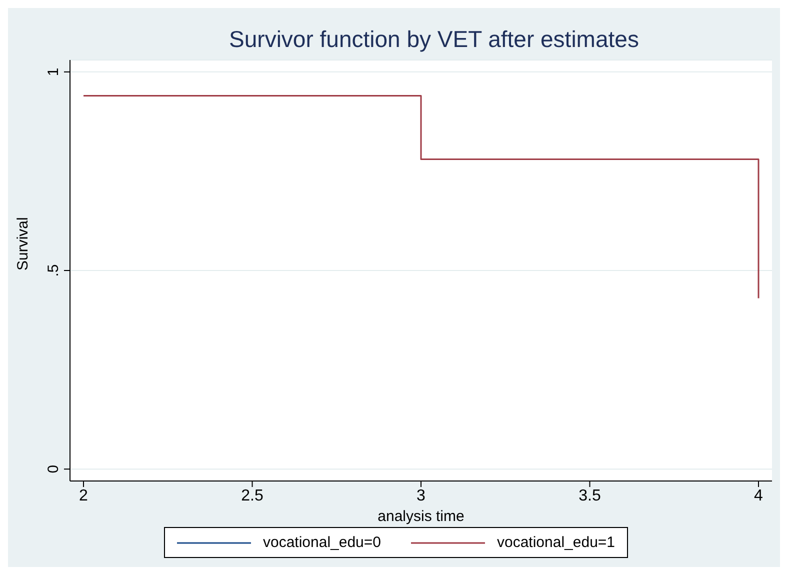  Describe the element at coordinates (321, 542) in the screenshot. I see `legend-label: vocational_edu=0` at that location.